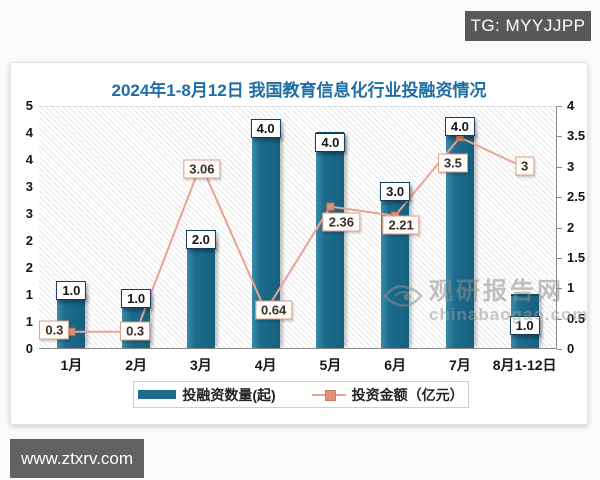 The width and height of the screenshot is (600, 480). What do you see at coordinates (200, 365) in the screenshot?
I see `x-axis-label-3月: 3月` at bounding box center [200, 365].